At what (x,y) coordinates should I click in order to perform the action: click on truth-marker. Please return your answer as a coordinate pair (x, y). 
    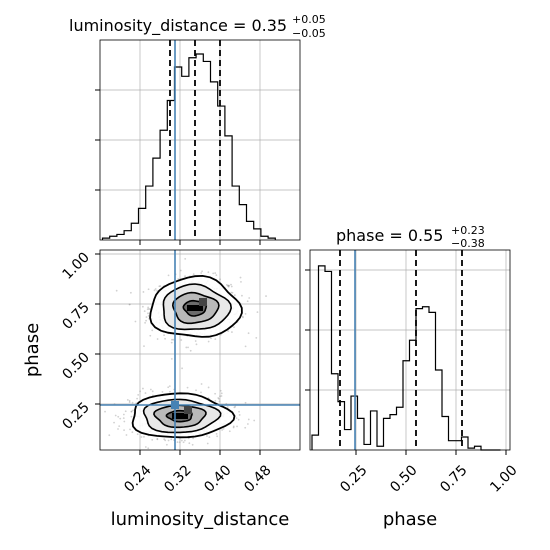
    Looking at the image, I should click on (175, 405).